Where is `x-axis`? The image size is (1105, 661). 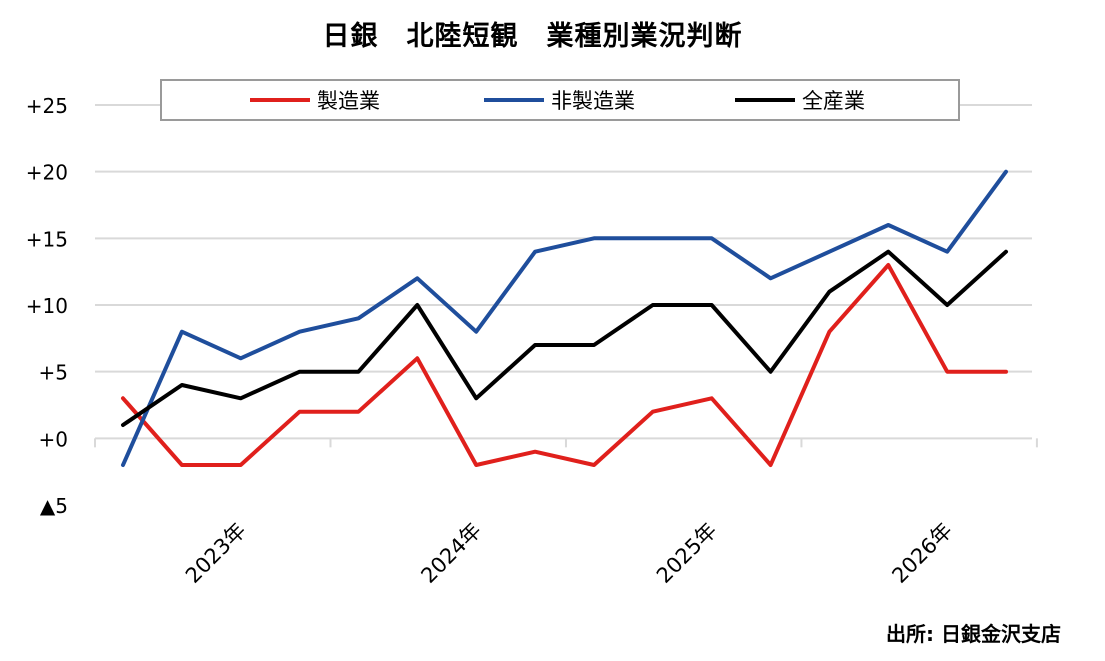
x-axis is located at coordinates (566, 442).